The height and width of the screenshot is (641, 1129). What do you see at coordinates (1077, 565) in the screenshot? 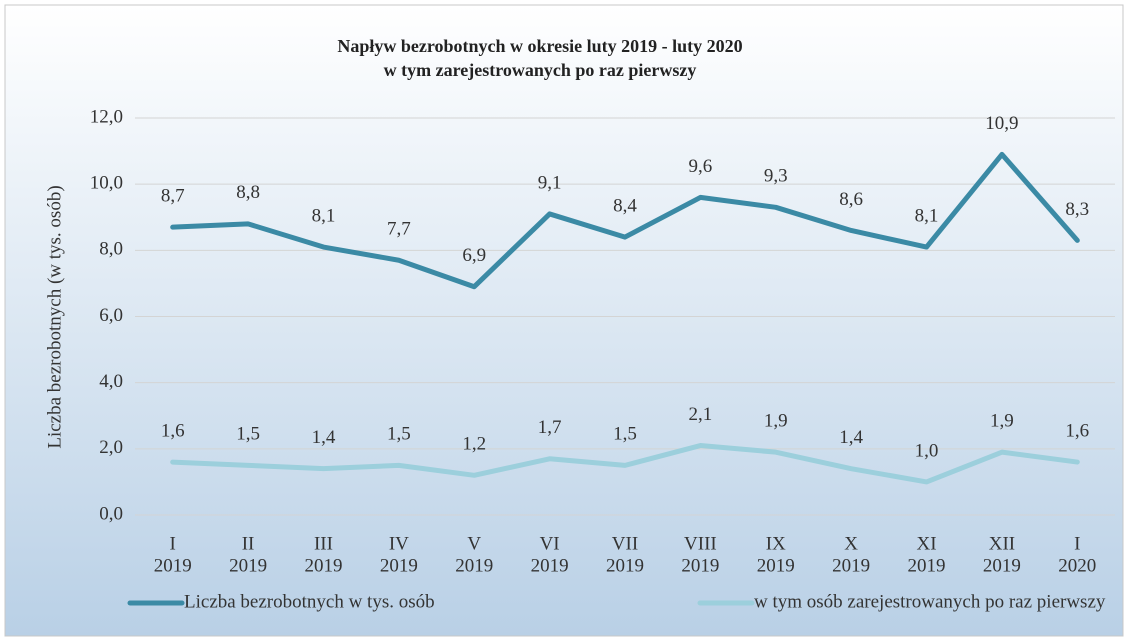
I see `x-tick-label: 2020` at bounding box center [1077, 565].